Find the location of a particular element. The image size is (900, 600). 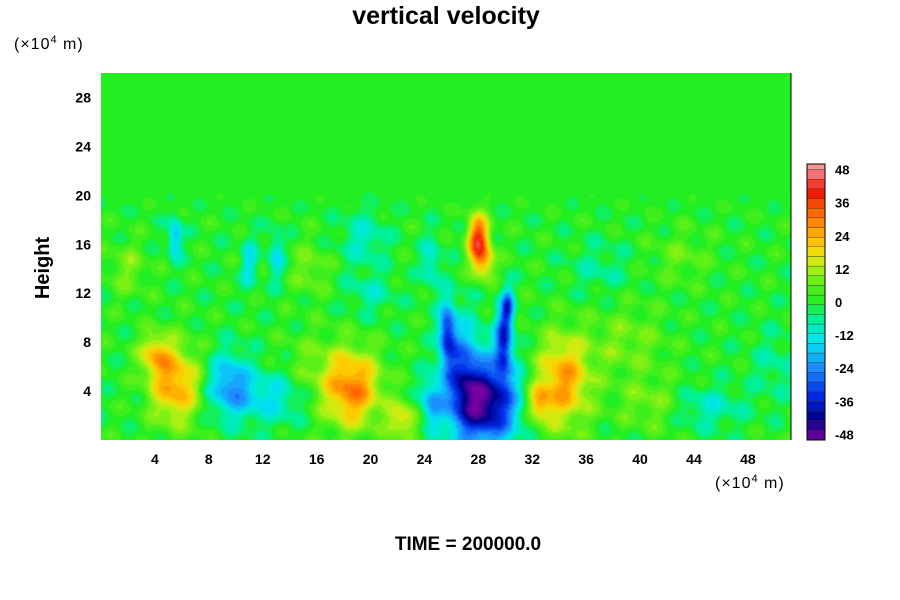

x-tick-label: 16 is located at coordinates (317, 459).